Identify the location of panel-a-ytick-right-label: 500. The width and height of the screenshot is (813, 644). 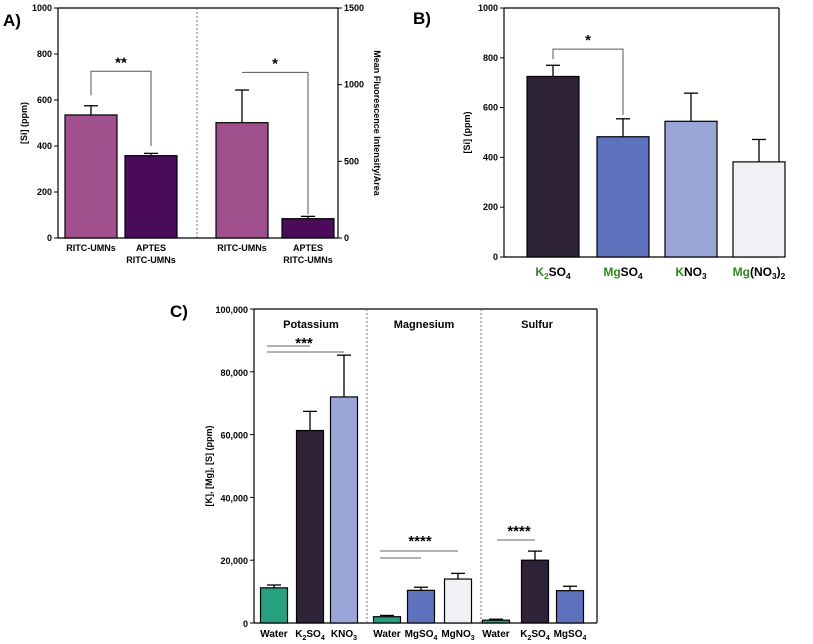
(351, 161).